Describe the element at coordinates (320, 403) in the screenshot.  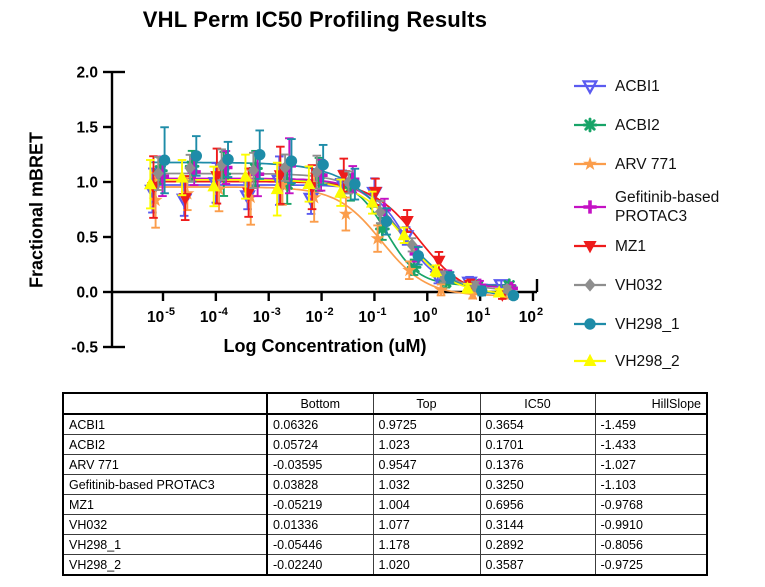
I see `column-header: Bottom` at that location.